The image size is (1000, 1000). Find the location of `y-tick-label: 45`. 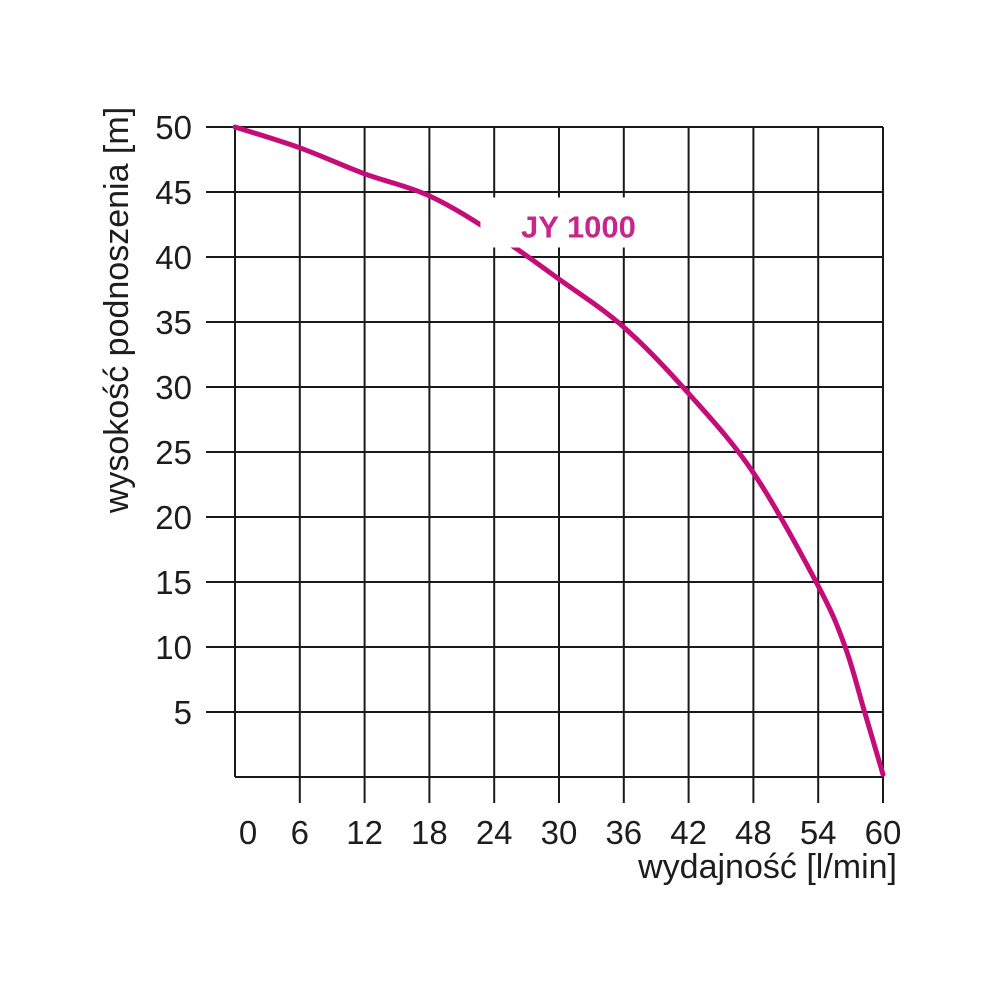

y-tick-label: 45 is located at coordinates (173, 192).